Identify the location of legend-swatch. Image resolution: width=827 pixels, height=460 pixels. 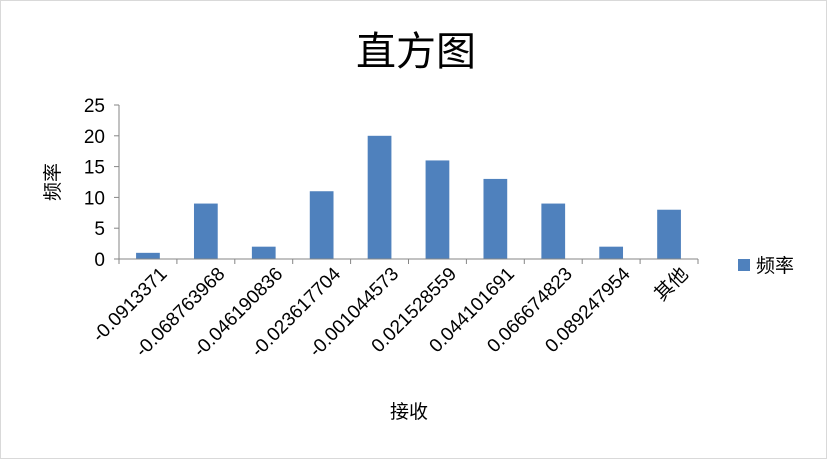
(744, 265).